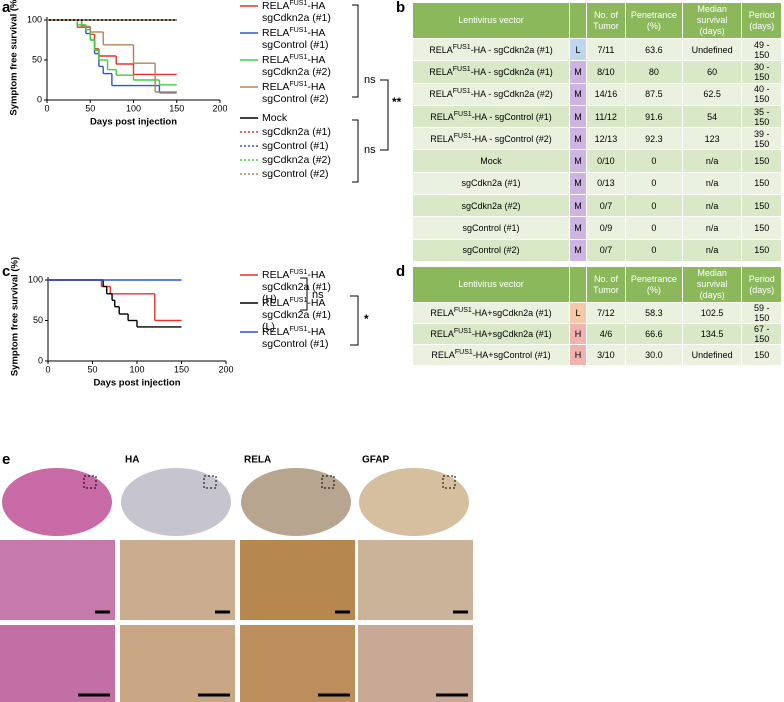 The height and width of the screenshot is (702, 784). I want to click on table-cell: RELAFUS1-HA - sgControl (#1), so click(491, 116).